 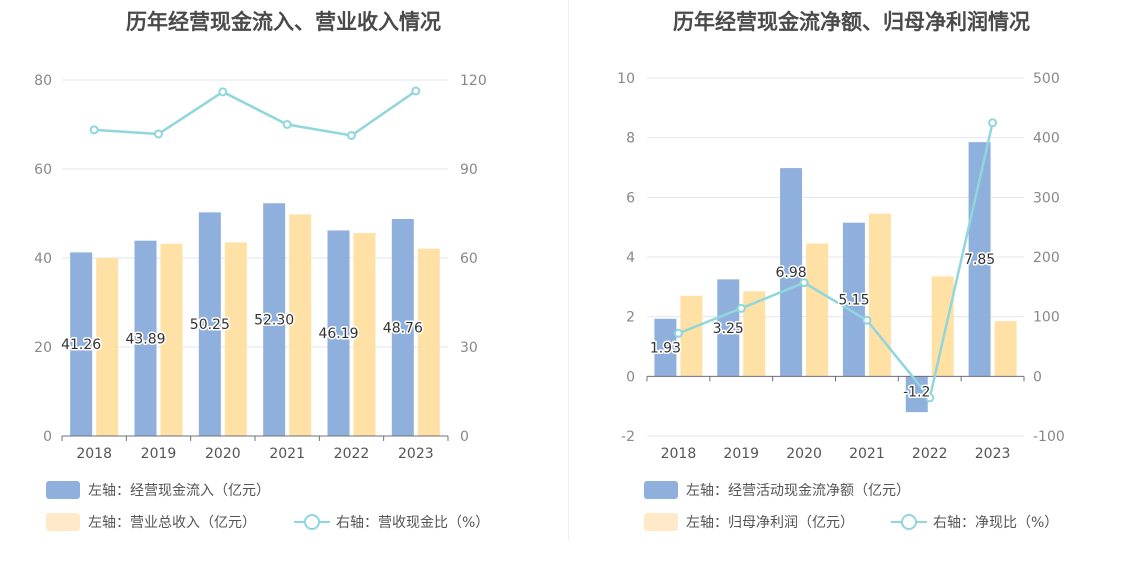 I want to click on bar-revenue-2023, so click(x=428, y=342).